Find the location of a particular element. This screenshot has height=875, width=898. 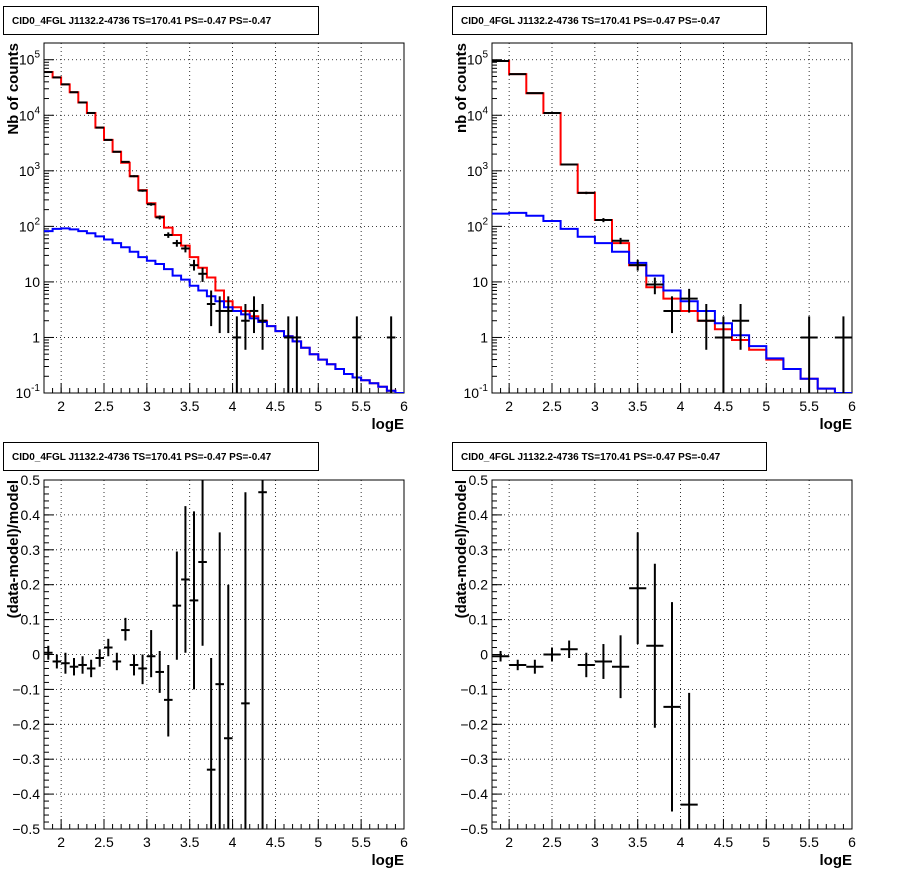

series-line-model-background is located at coordinates (224, 310).